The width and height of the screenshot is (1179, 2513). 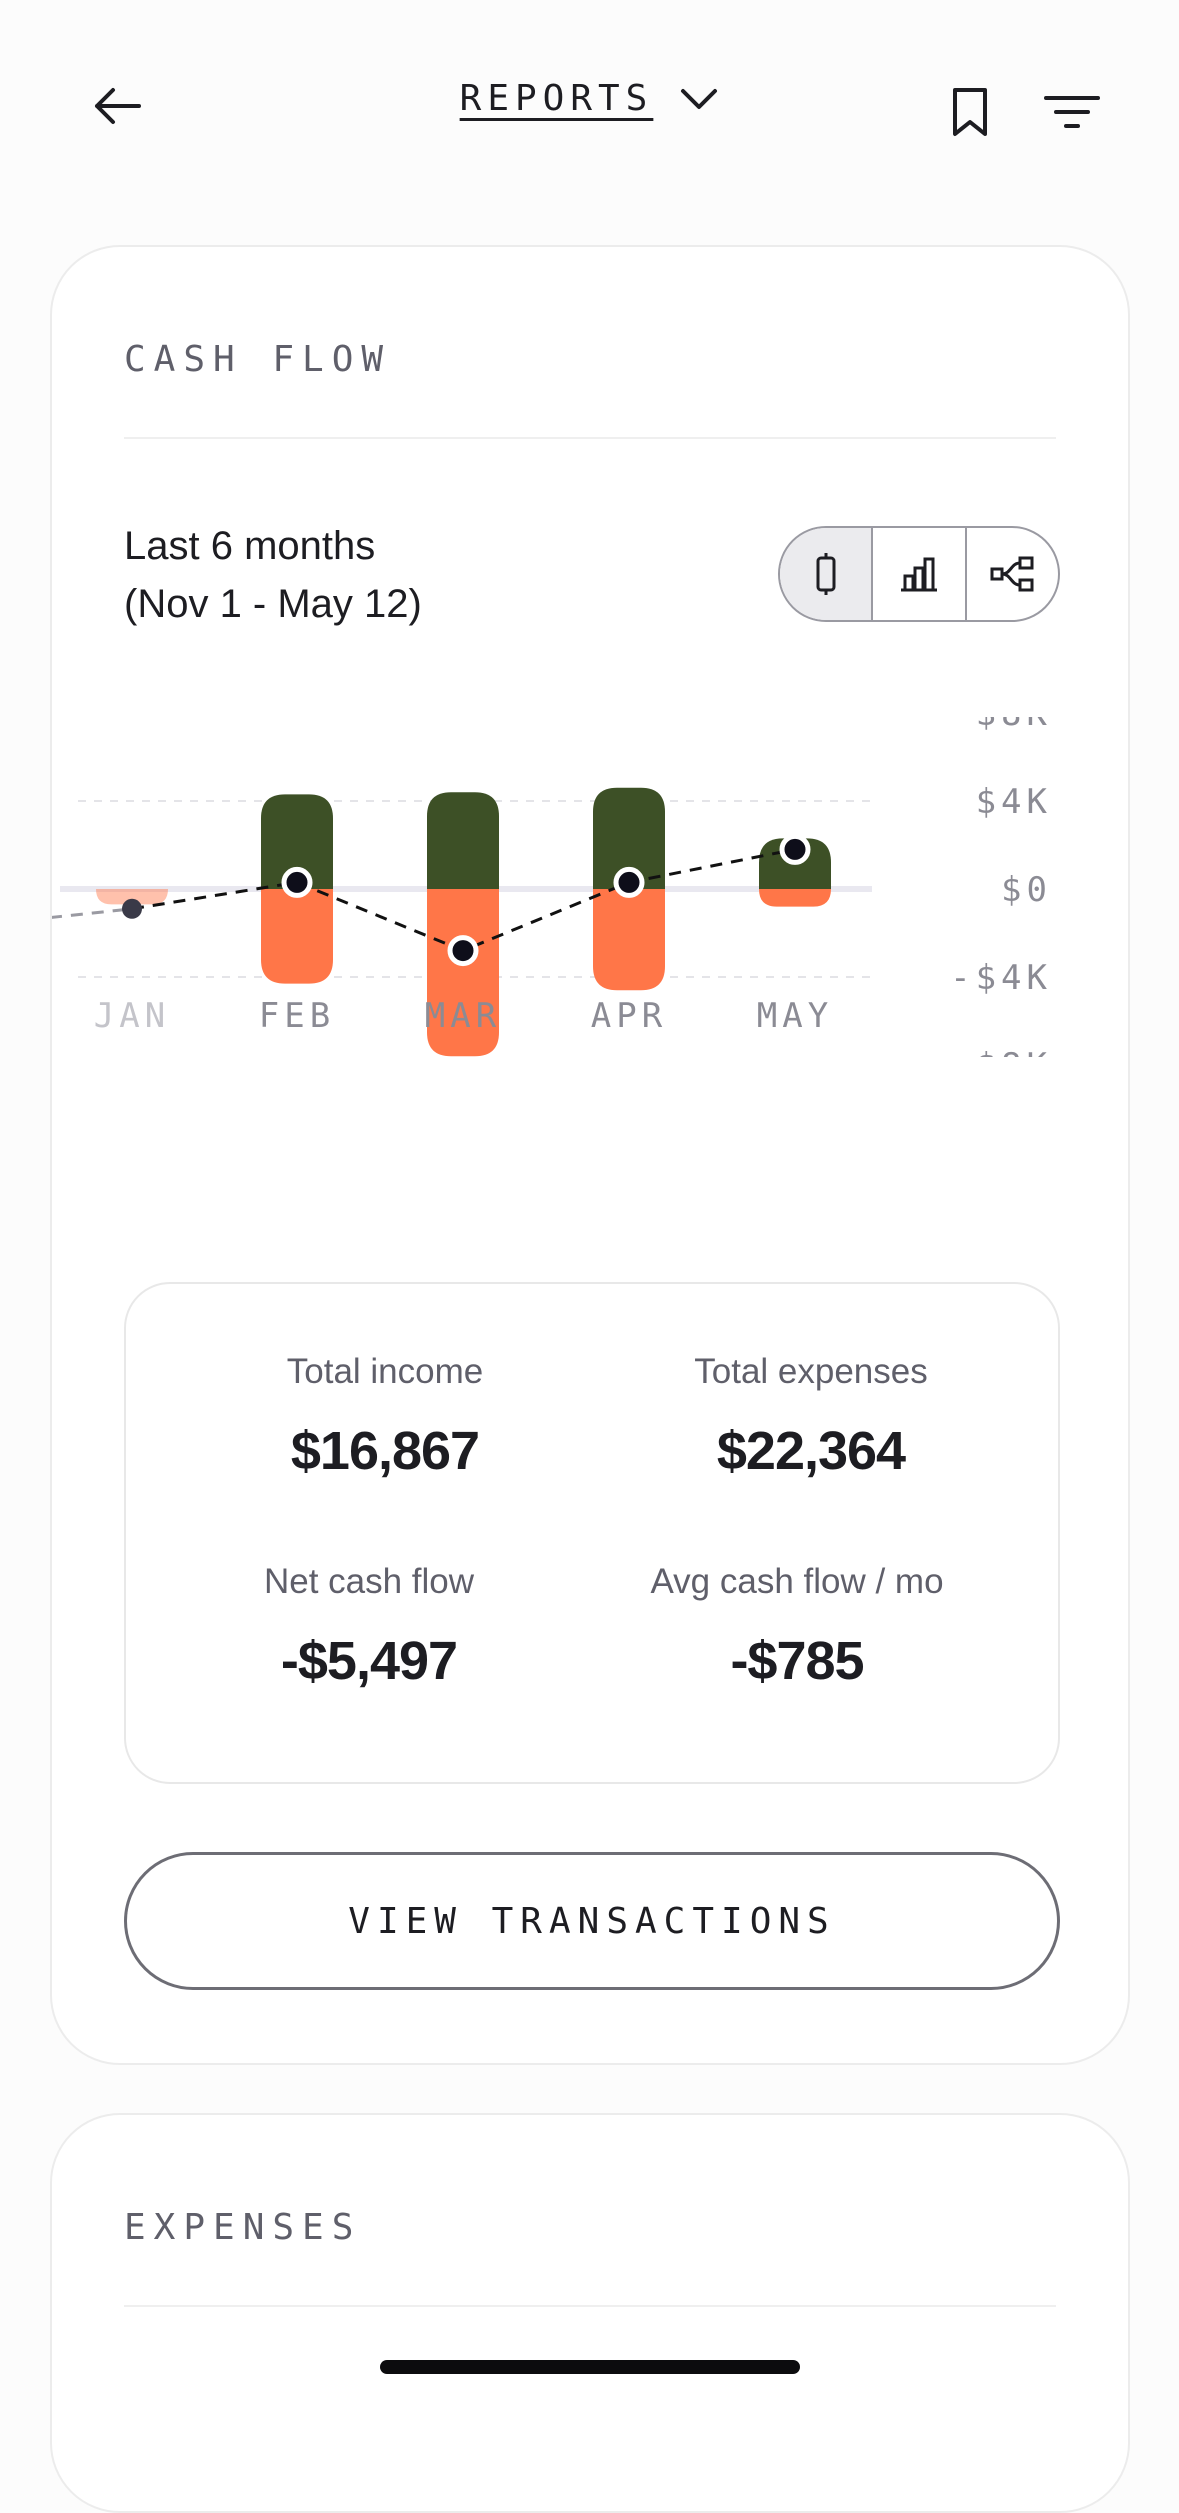 What do you see at coordinates (385, 1417) in the screenshot?
I see `total-income-stat: Total income $16,867` at bounding box center [385, 1417].